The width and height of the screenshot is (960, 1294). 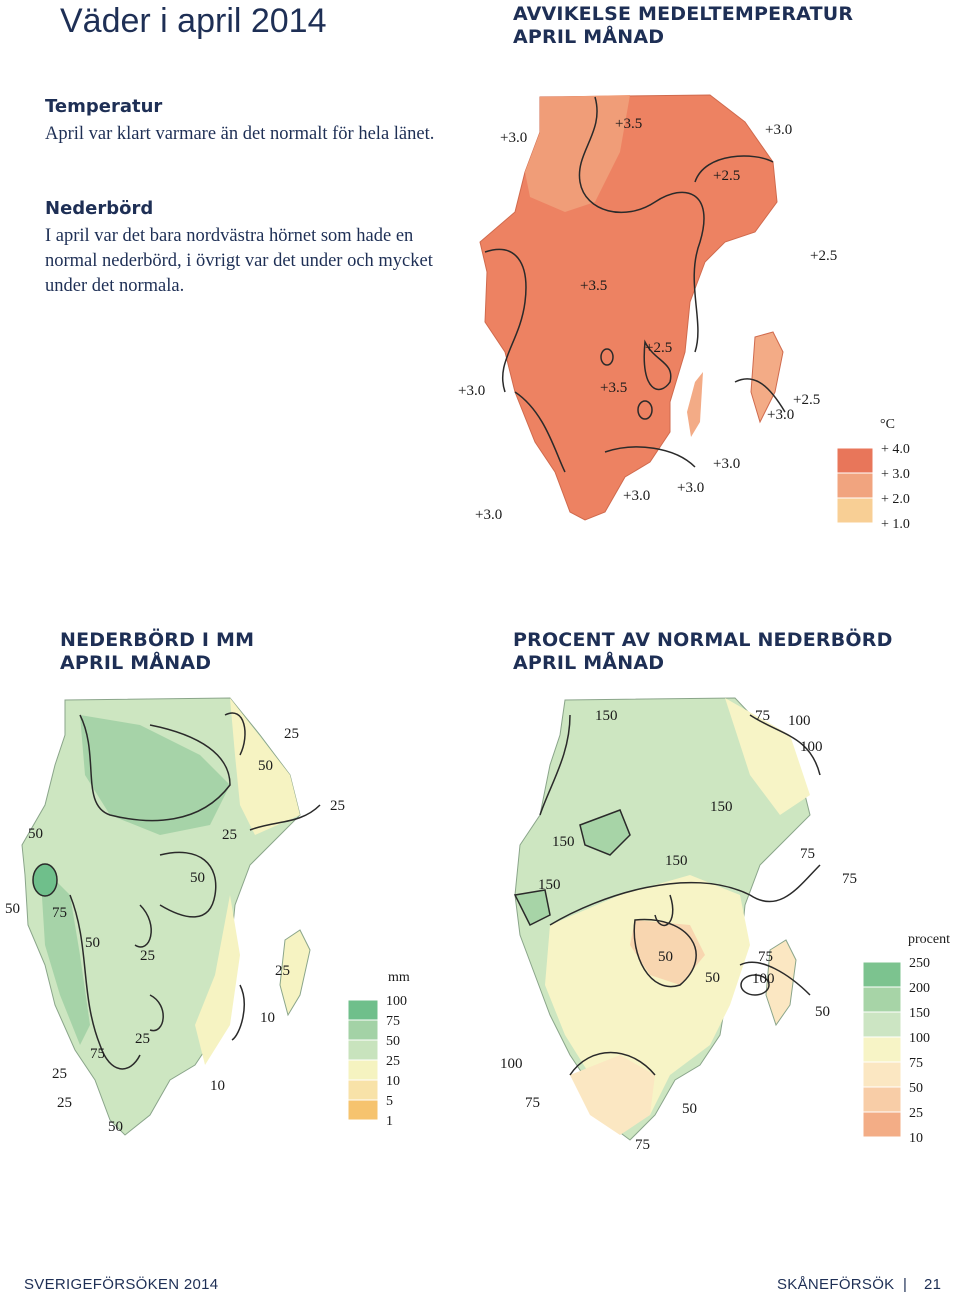 What do you see at coordinates (695, 404) in the screenshot?
I see `temp-land-oland` at bounding box center [695, 404].